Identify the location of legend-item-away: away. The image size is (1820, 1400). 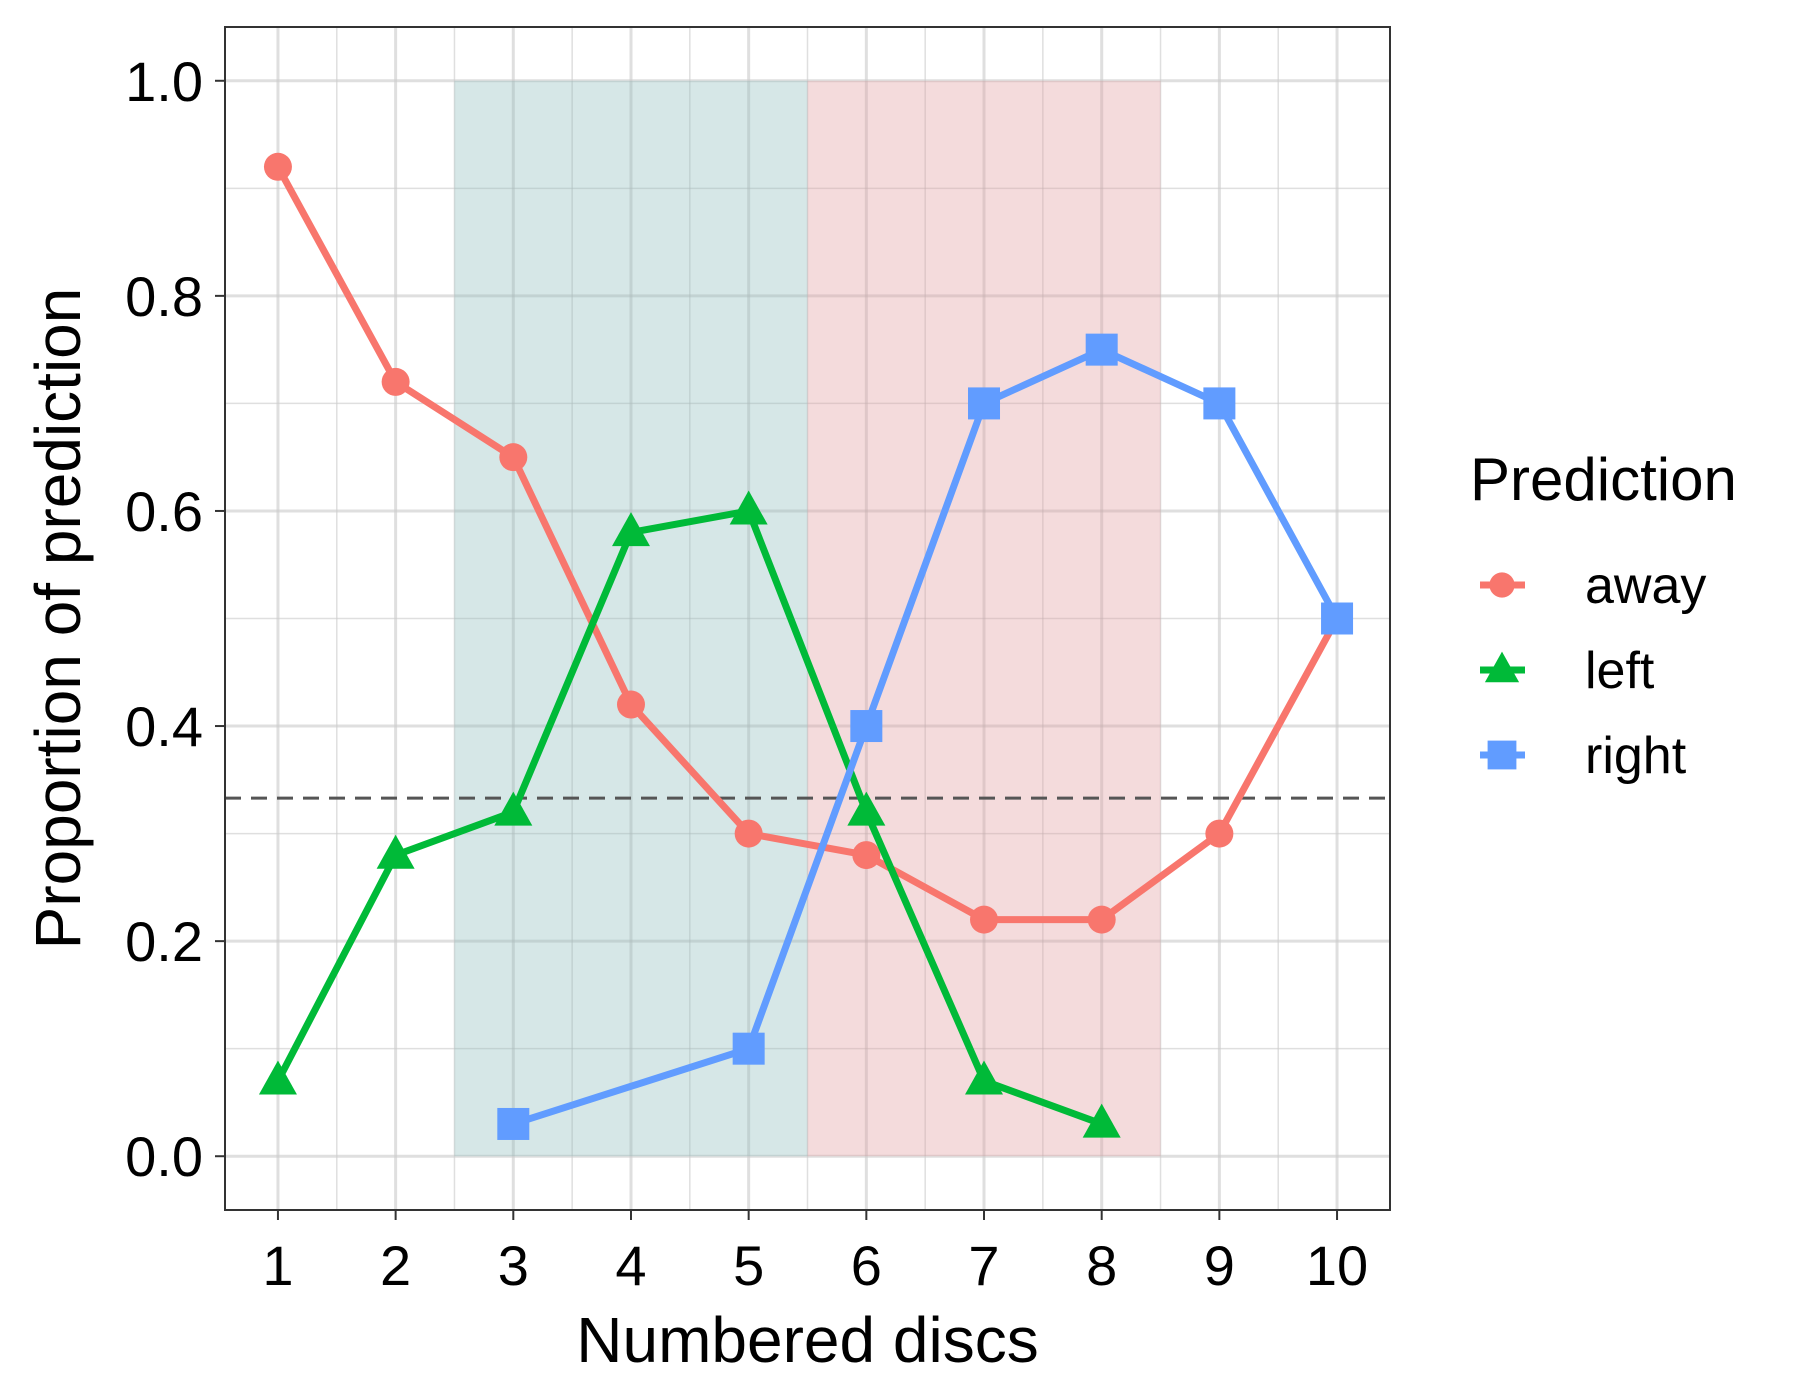
(1593, 586).